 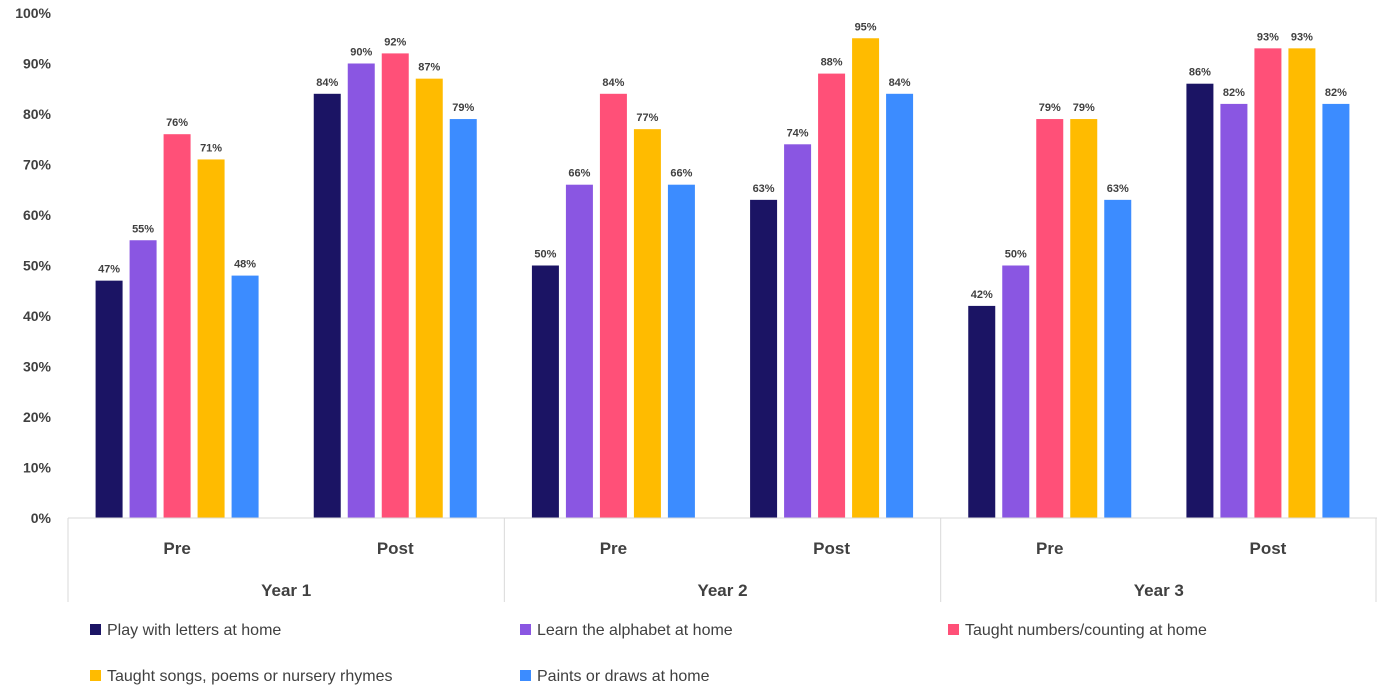 I want to click on data-label: 42%, so click(x=982, y=295).